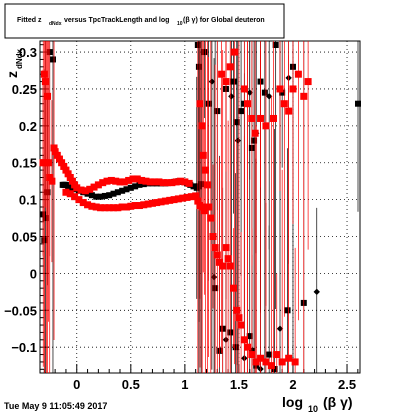 The width and height of the screenshot is (400, 414). Describe the element at coordinates (12, 74) in the screenshot. I see `y-axis-label-main: z` at that location.